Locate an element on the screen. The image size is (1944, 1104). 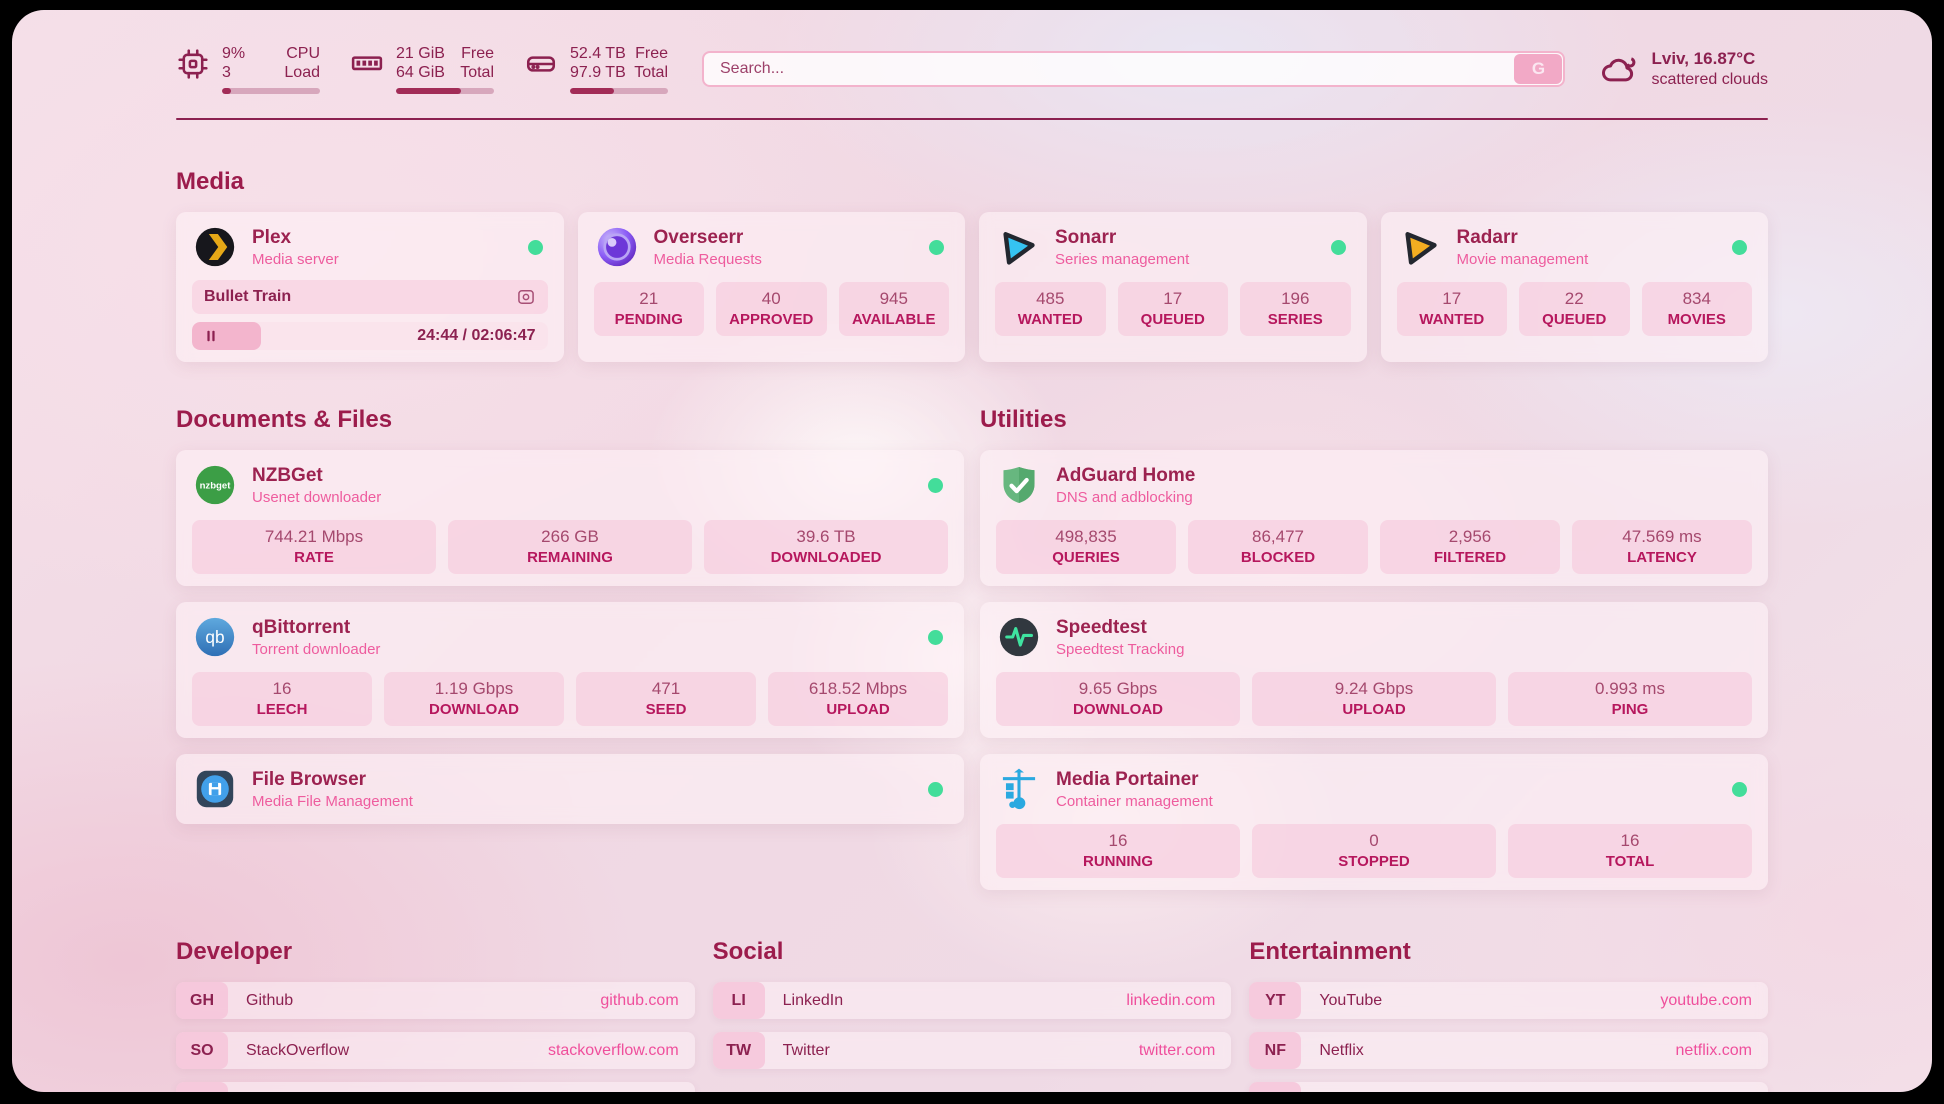
cpu-progress-bar is located at coordinates (271, 91).